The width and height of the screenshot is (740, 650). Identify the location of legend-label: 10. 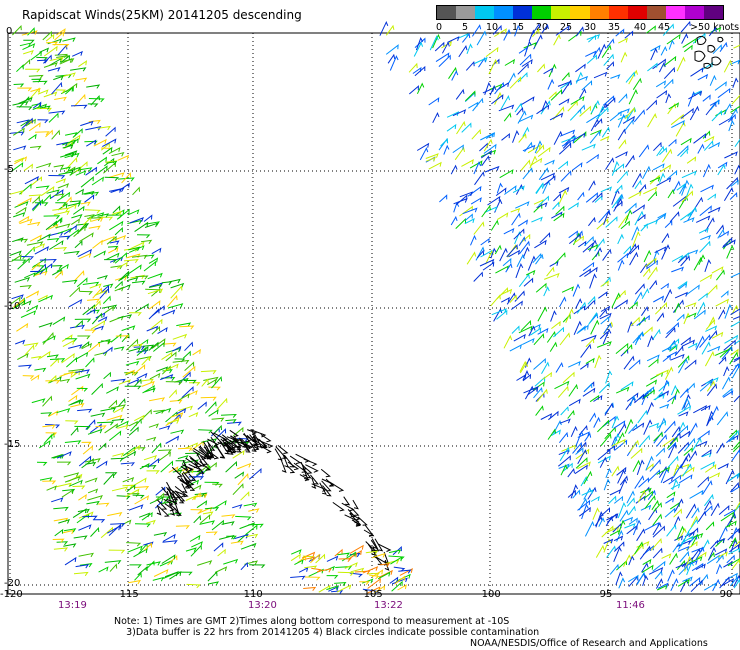
(492, 27).